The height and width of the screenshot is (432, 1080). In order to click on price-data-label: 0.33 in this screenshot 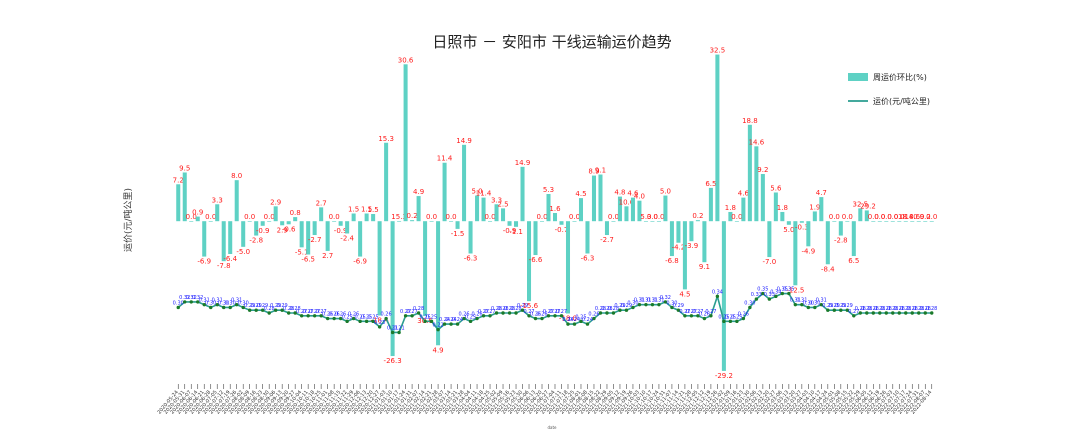, I will do `click(756, 295)`.